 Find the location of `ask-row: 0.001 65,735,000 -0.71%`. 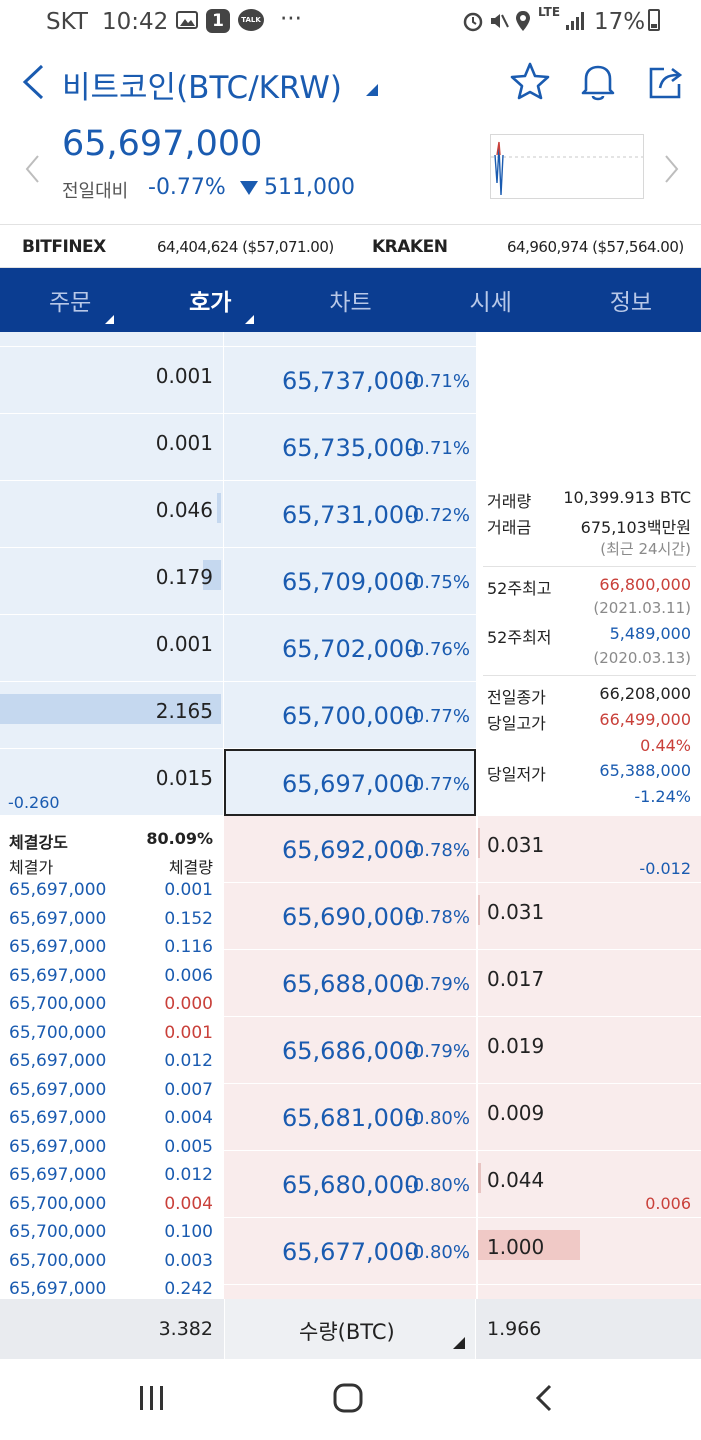

ask-row: 0.001 65,735,000 -0.71% is located at coordinates (350, 447).